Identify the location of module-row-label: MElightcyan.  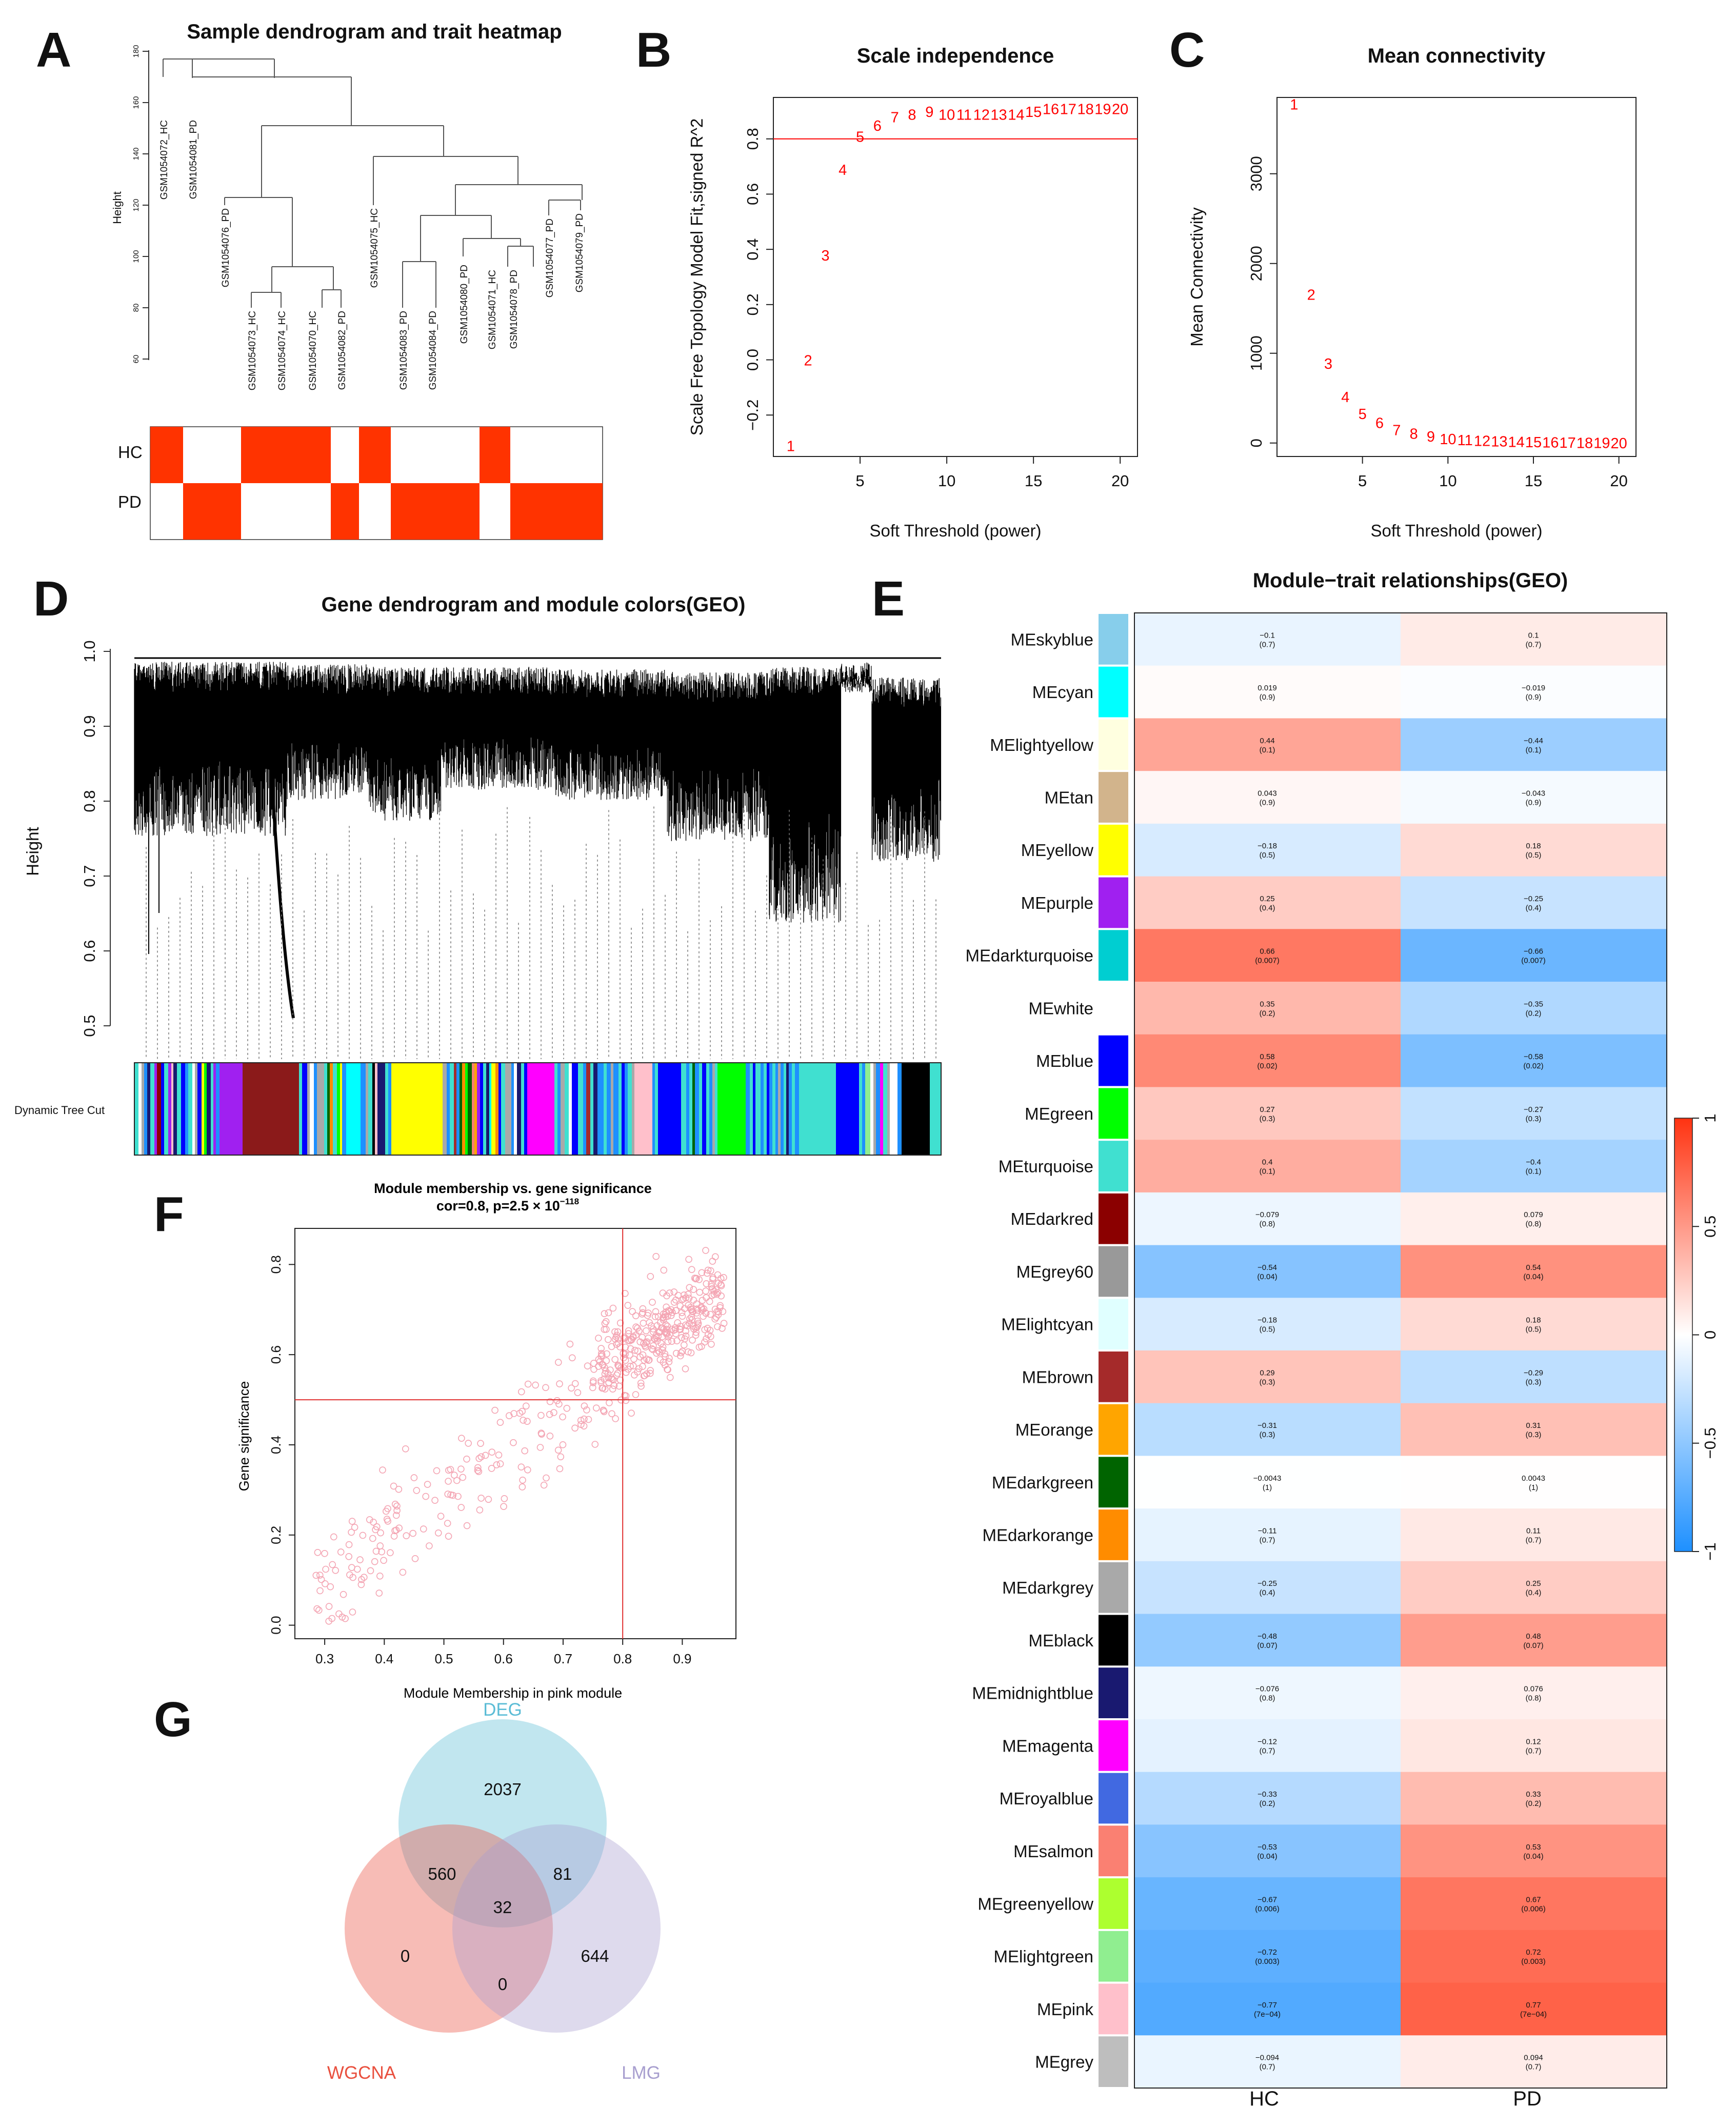
(1047, 1324).